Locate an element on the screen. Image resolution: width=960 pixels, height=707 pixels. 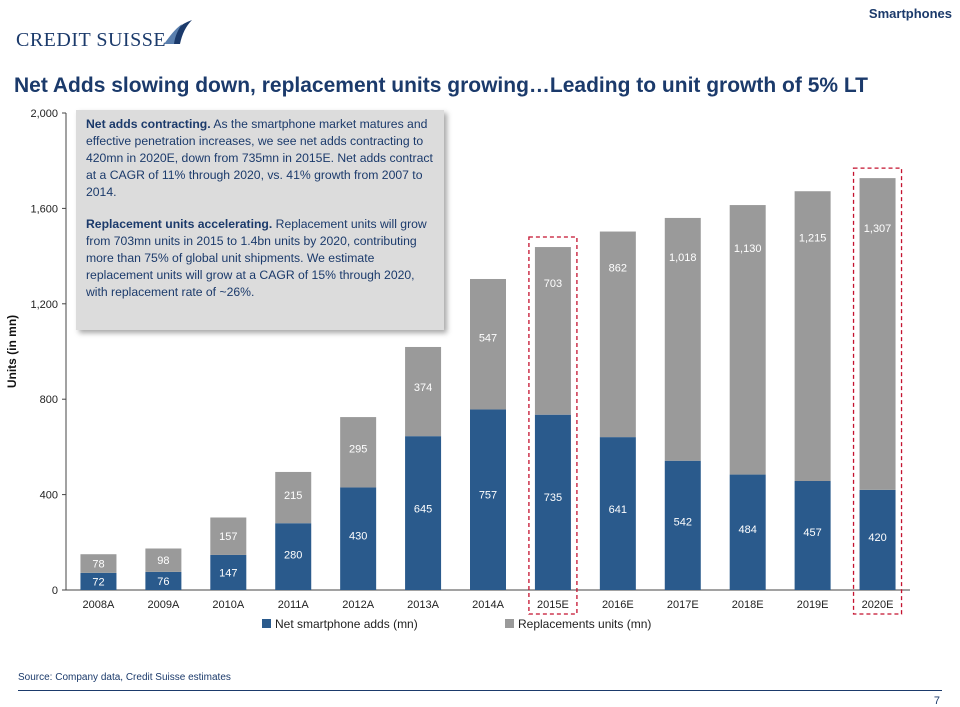
x-tick-label: 2012A is located at coordinates (358, 605).